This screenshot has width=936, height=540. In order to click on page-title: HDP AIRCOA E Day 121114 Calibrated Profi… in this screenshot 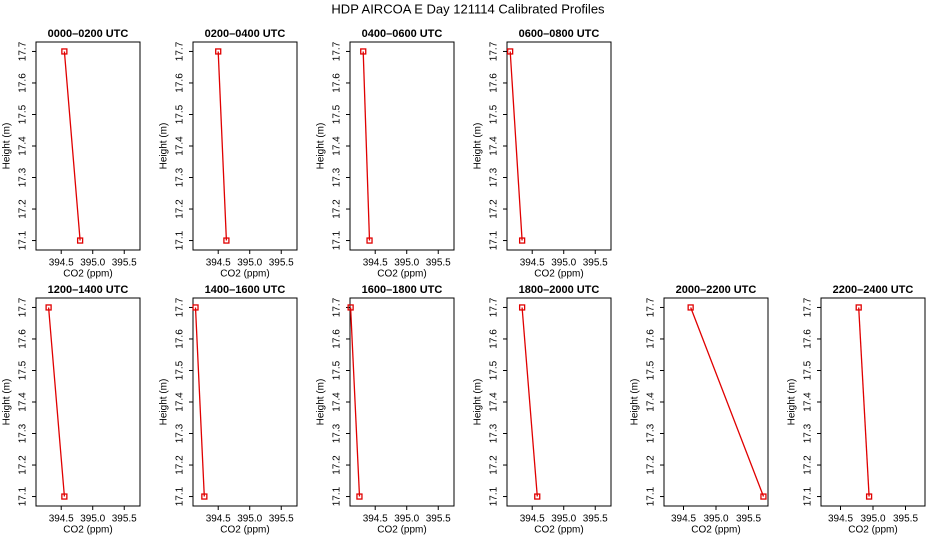, I will do `click(468, 8)`.